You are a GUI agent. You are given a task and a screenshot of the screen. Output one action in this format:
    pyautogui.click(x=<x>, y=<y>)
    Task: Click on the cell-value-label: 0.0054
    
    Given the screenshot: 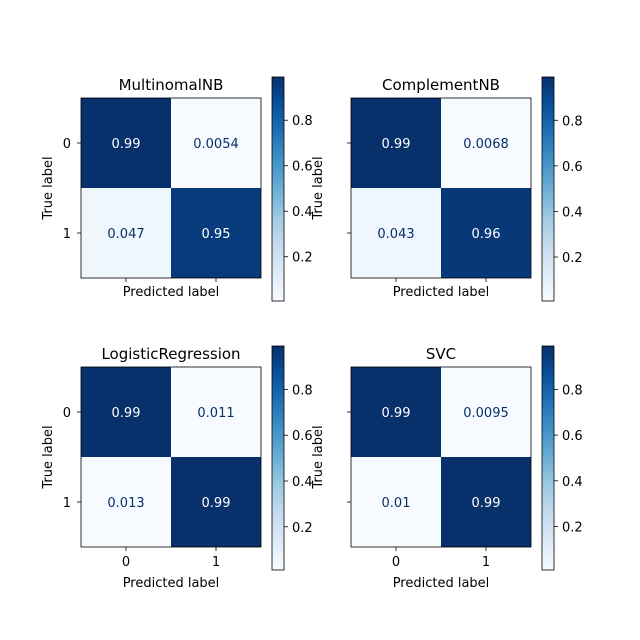 What is the action you would take?
    pyautogui.click(x=216, y=144)
    